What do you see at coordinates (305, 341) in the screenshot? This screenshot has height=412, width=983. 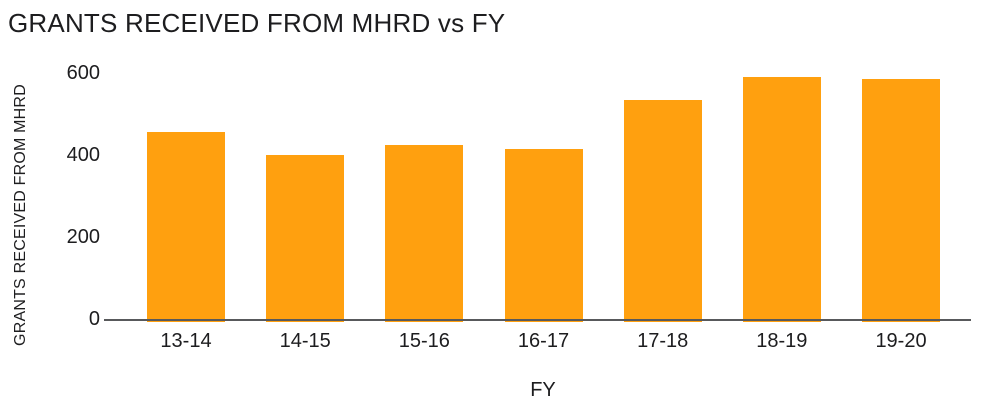 I see `x-tick-label: 14-15` at bounding box center [305, 341].